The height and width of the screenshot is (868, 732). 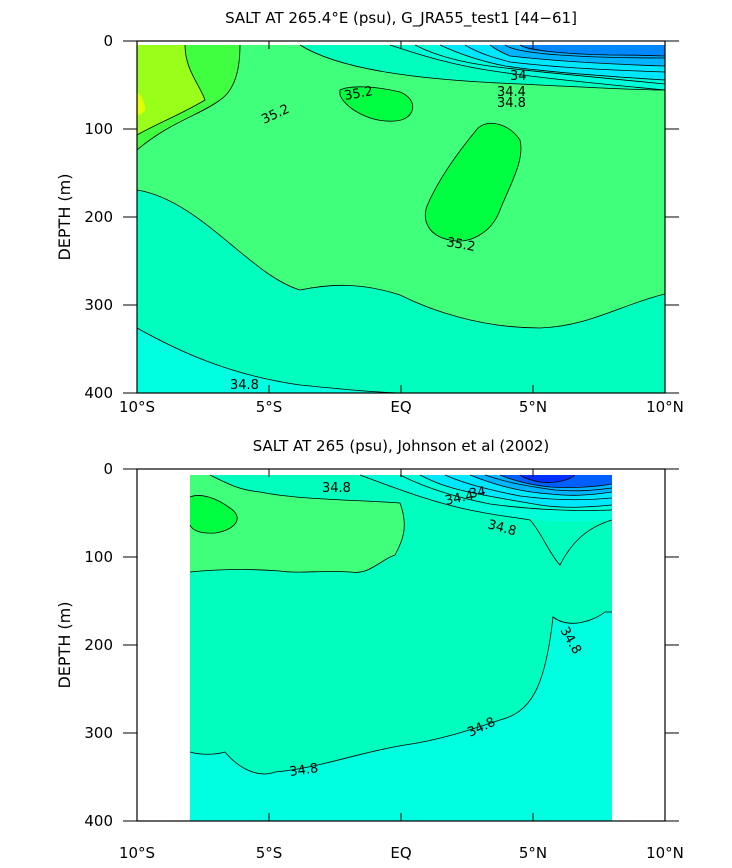 What do you see at coordinates (98, 821) in the screenshot?
I see `panel-2-y-tick-label: 400` at bounding box center [98, 821].